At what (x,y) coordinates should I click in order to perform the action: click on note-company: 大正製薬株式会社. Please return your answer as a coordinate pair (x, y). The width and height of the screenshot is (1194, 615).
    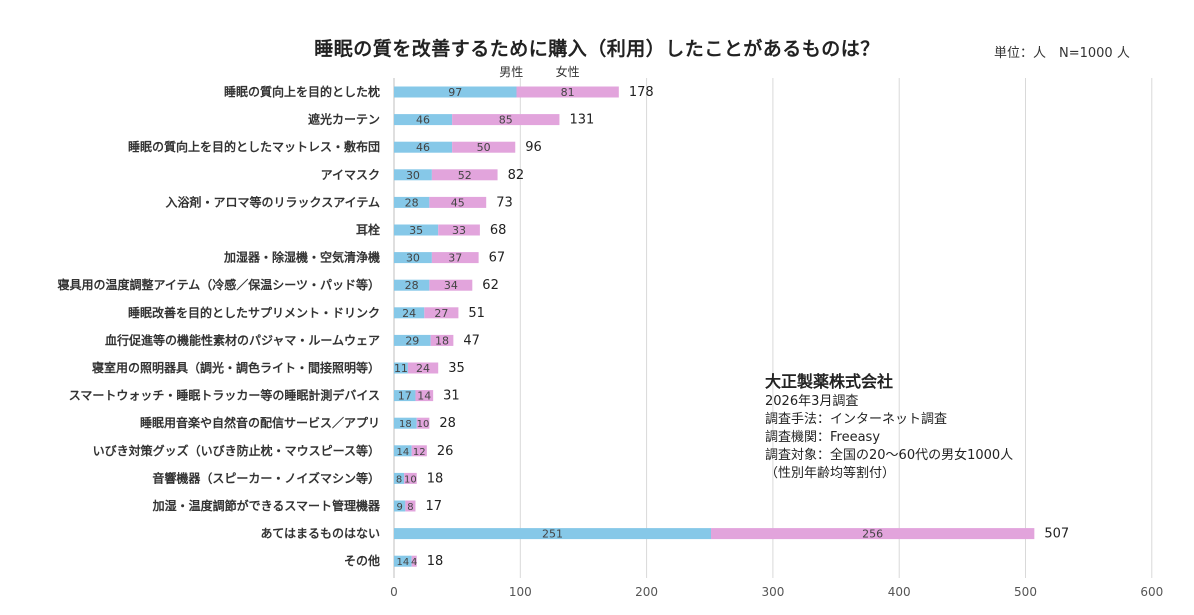
    Looking at the image, I should click on (829, 381).